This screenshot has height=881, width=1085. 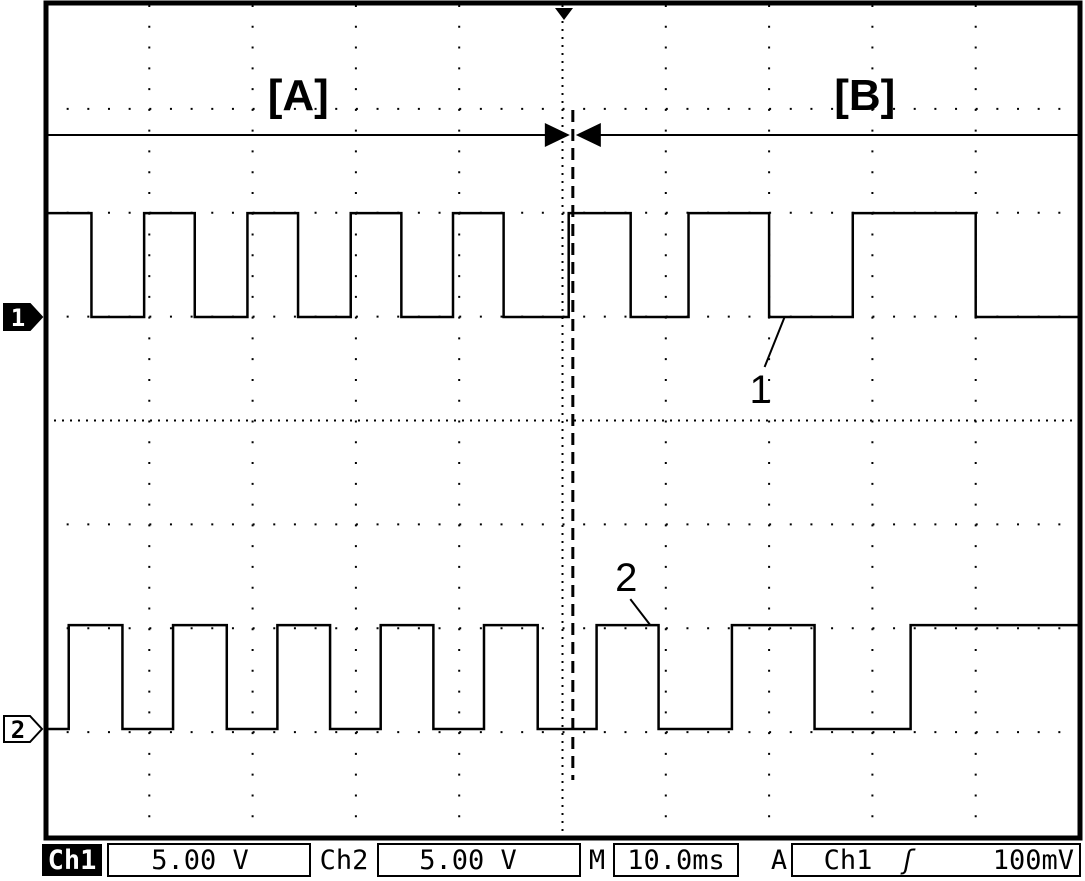 I want to click on ch2-label: Ch2, so click(x=344, y=860).